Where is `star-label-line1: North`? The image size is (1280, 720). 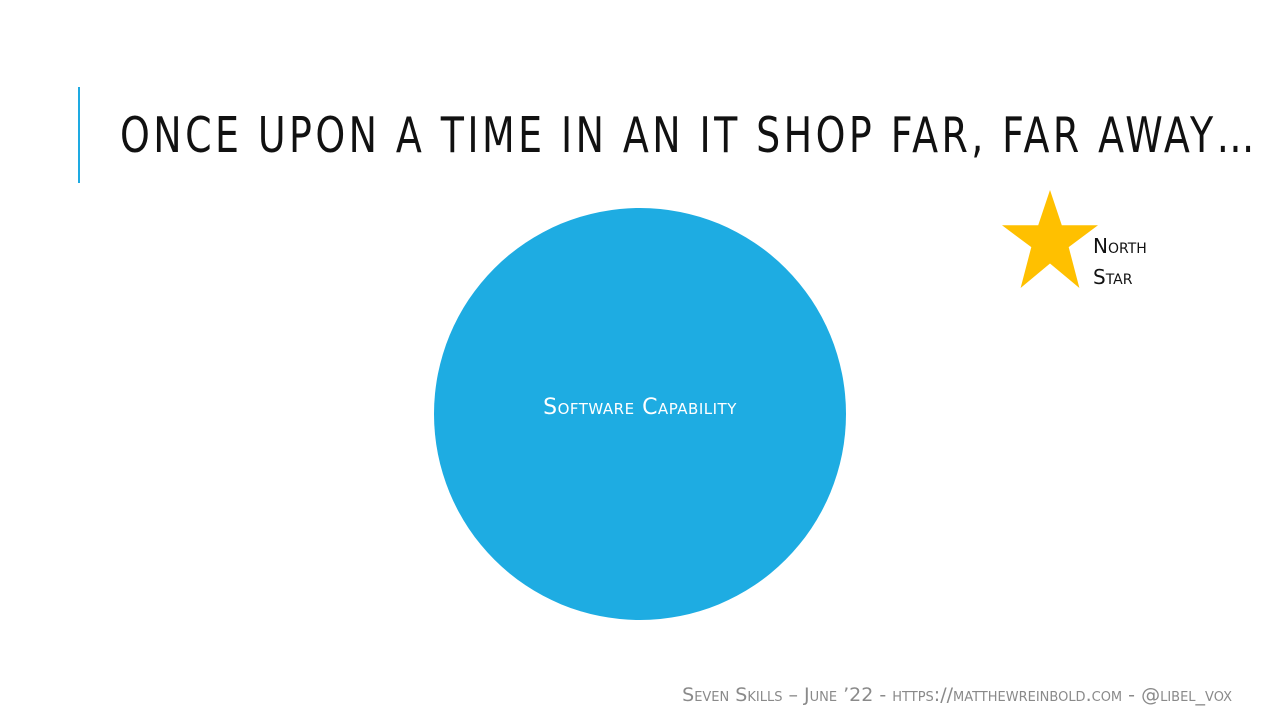
star-label-line1: North is located at coordinates (1120, 246).